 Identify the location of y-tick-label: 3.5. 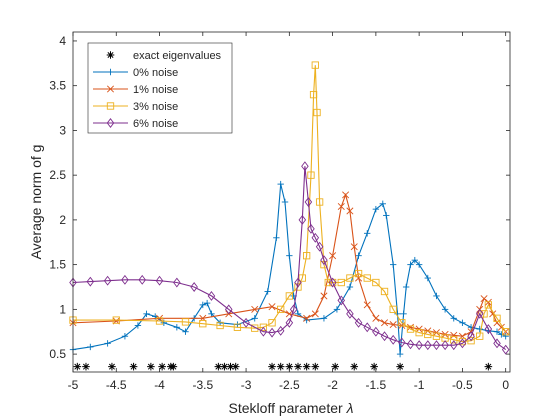
(57, 86).